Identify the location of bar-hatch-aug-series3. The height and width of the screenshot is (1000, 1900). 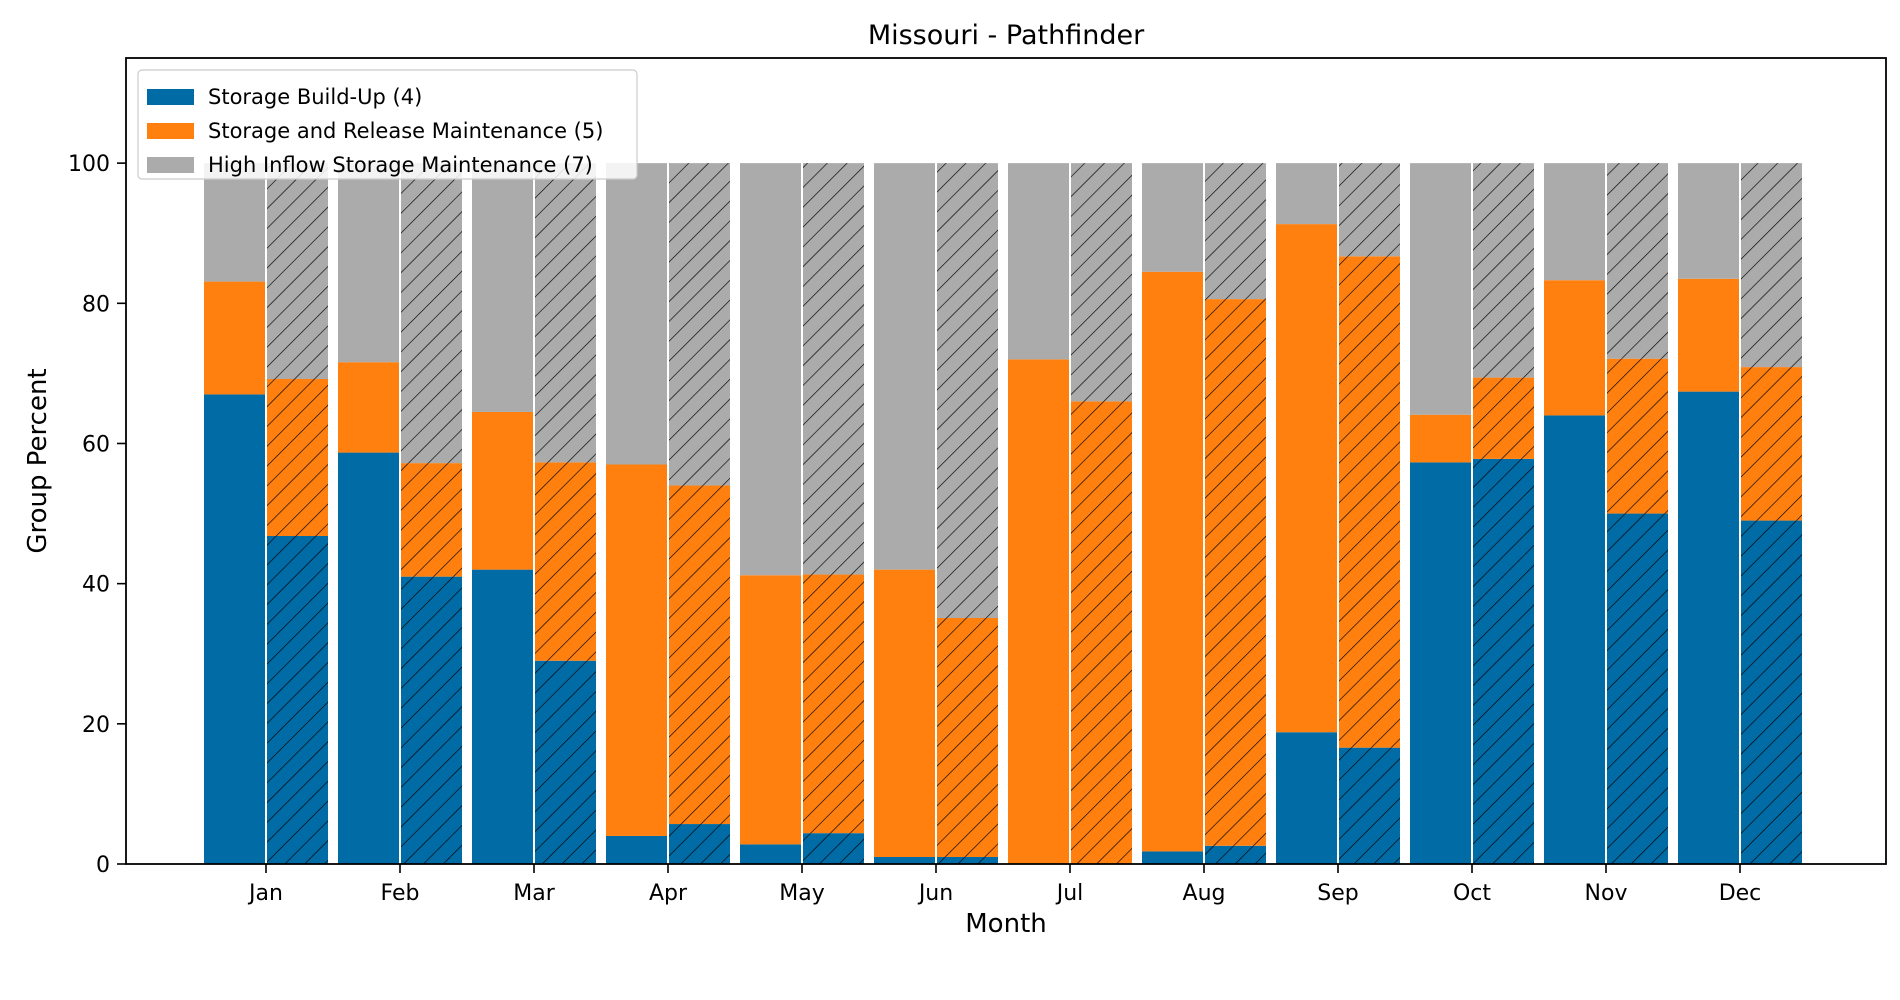
(1235, 231).